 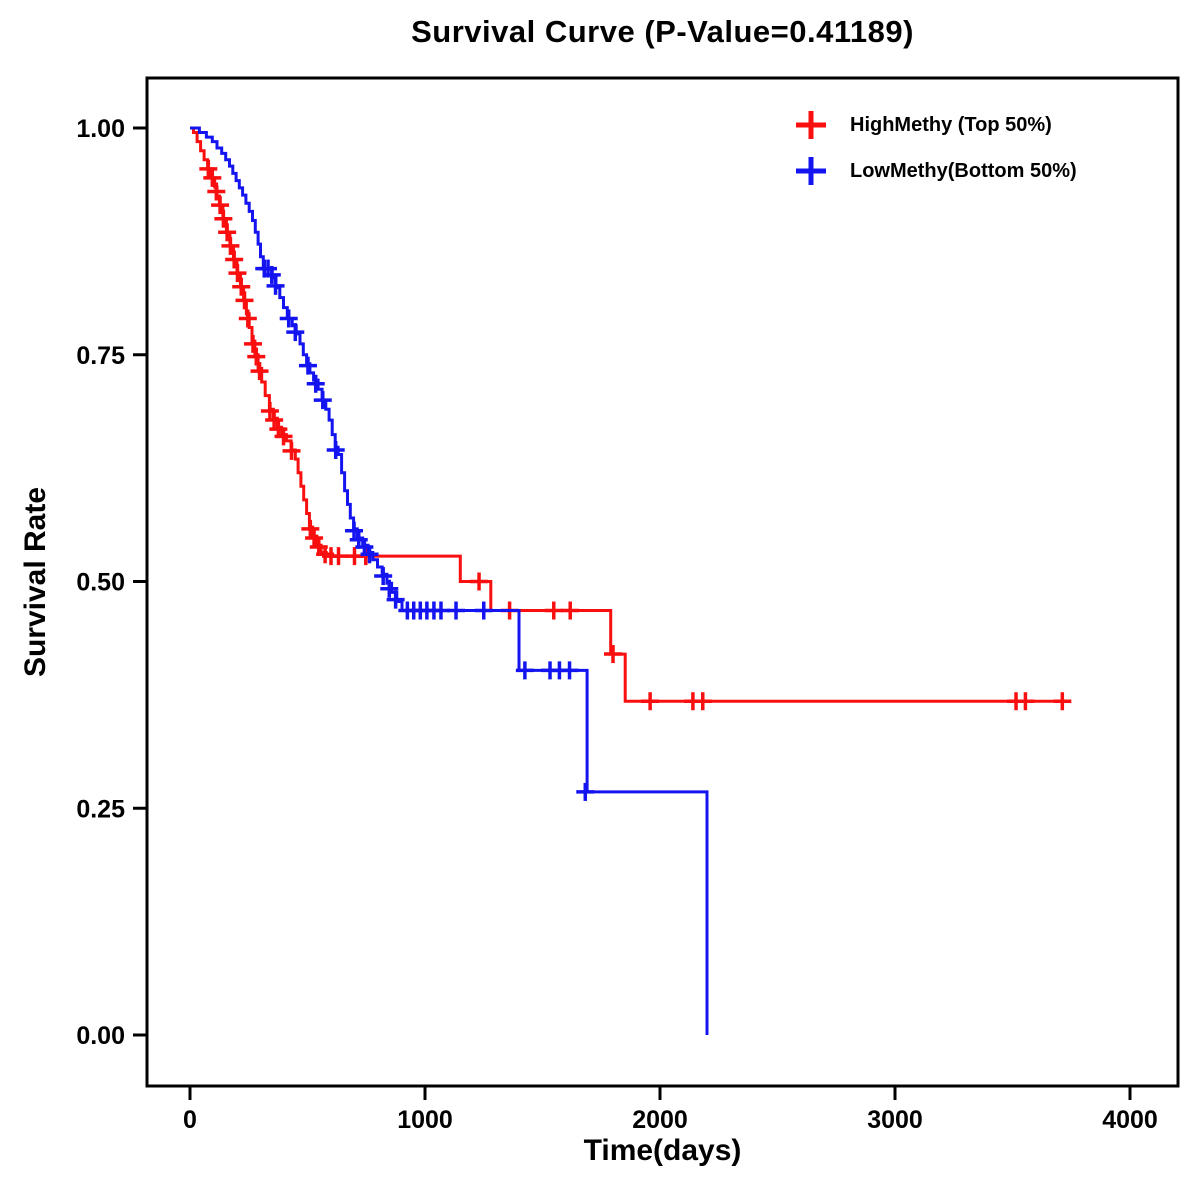 I want to click on y-tick-label: 0.00, so click(x=100, y=1036).